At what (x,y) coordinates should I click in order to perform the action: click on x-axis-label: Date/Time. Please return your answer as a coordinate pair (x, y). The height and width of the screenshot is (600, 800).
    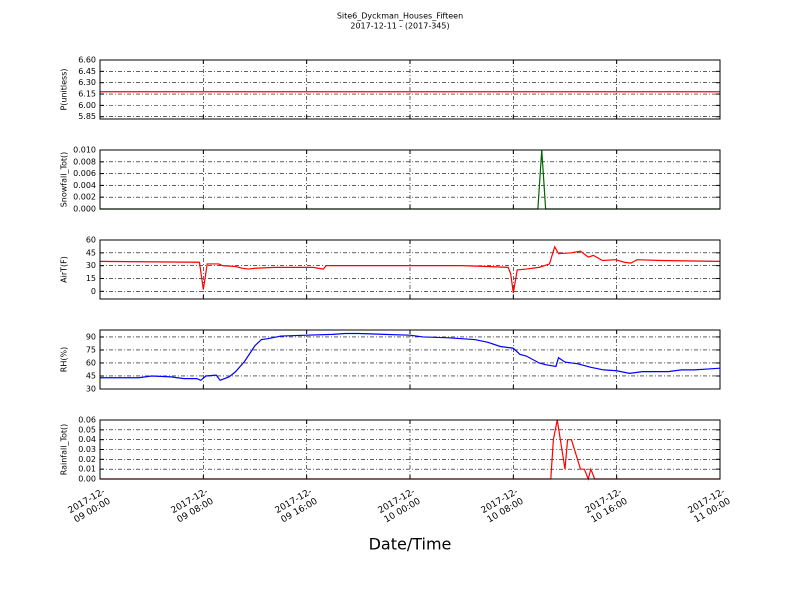
    Looking at the image, I should click on (410, 544).